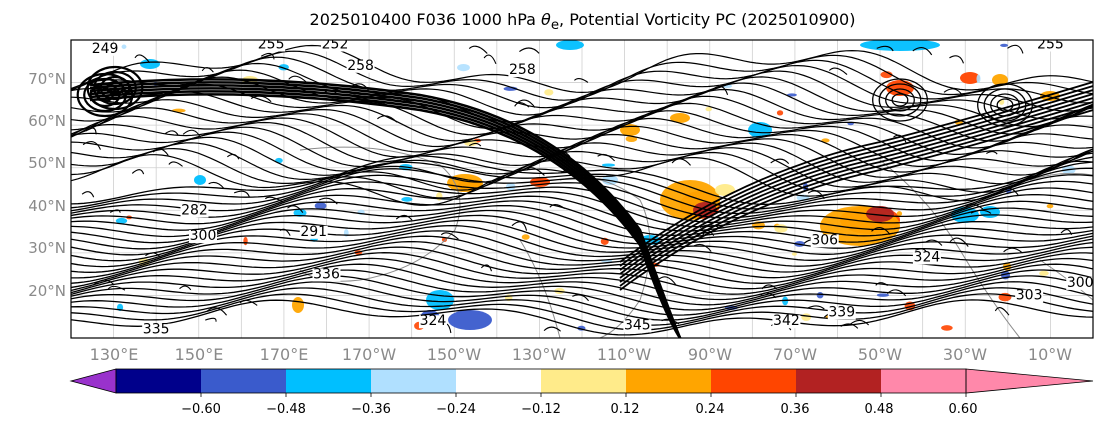 Image resolution: width=1105 pixels, height=431 pixels. I want to click on contour-label: 345, so click(637, 325).